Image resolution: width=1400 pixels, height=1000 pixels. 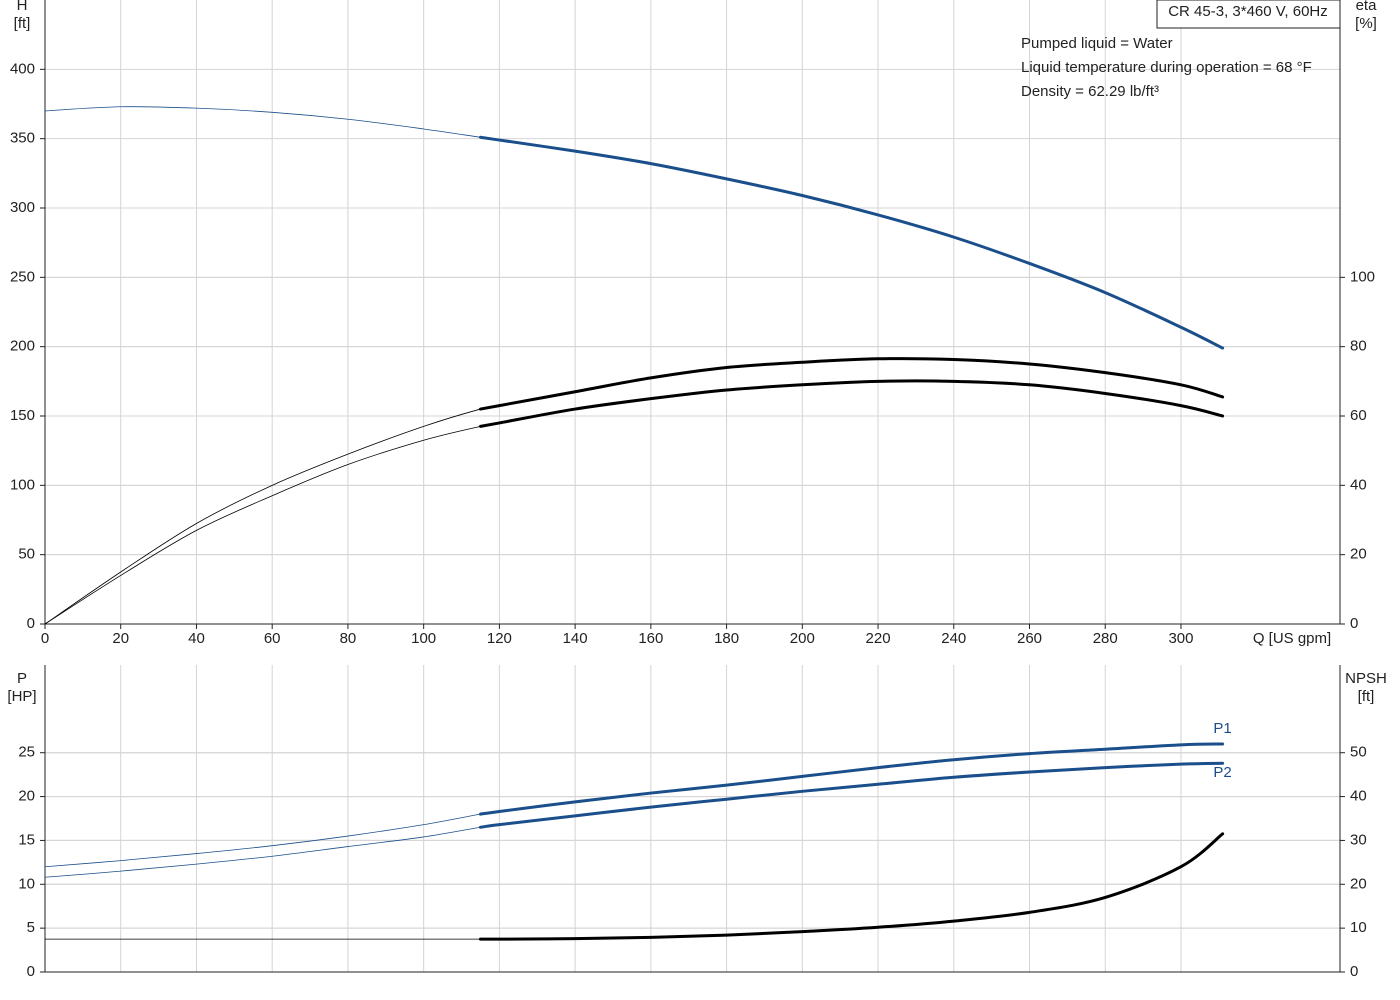 What do you see at coordinates (22, 415) in the screenshot?
I see `y-tick-label: 150` at bounding box center [22, 415].